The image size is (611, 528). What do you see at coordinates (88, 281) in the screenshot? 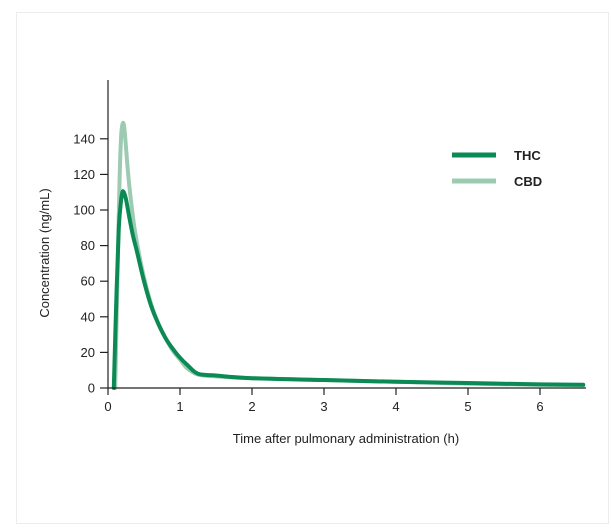
I see `y-tick-label: 60` at bounding box center [88, 281].